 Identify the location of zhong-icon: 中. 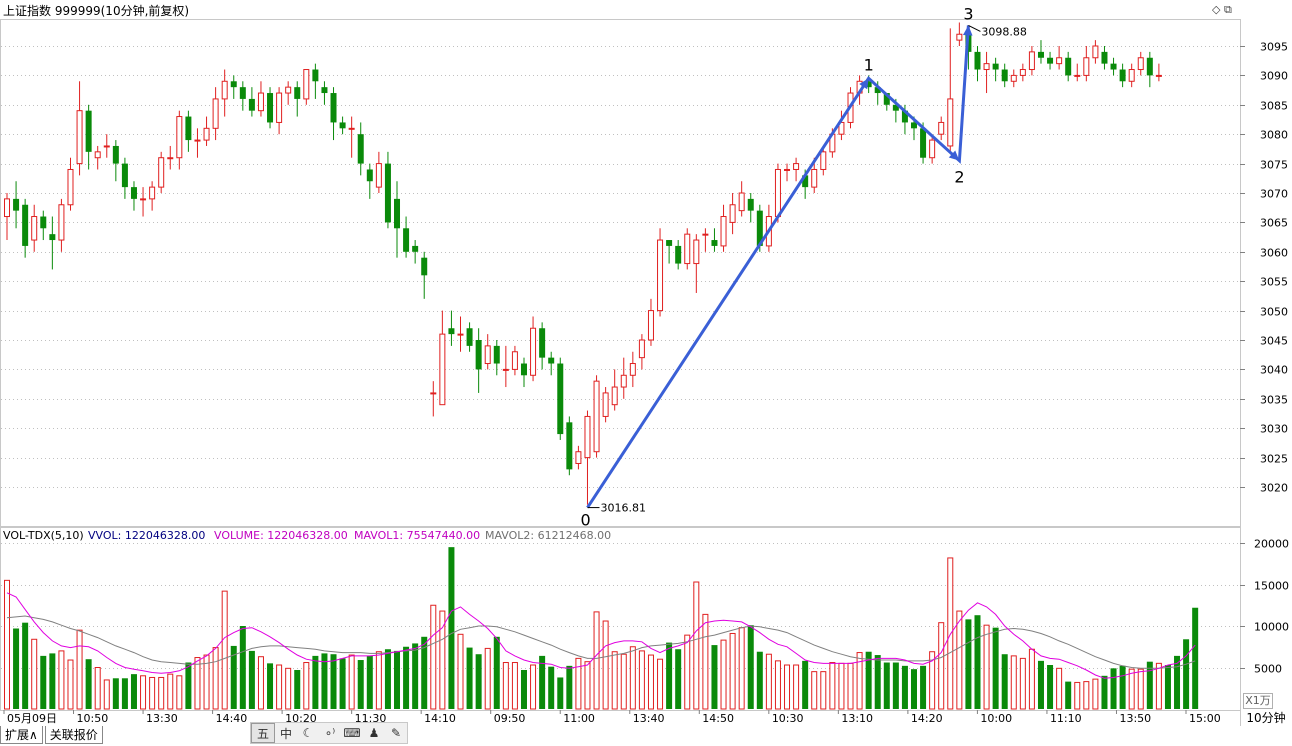
(285, 733).